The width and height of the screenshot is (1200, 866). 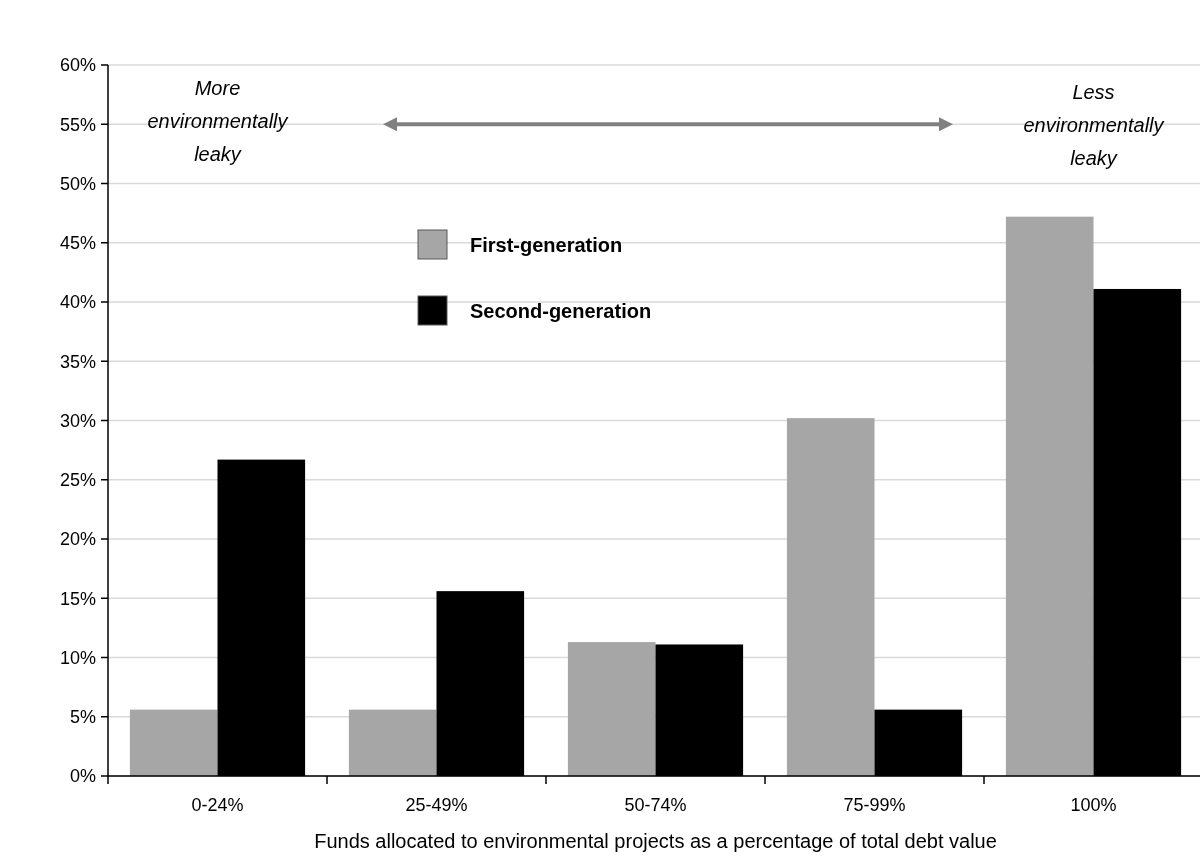 I want to click on y-tick-label: 55%, so click(x=77, y=124).